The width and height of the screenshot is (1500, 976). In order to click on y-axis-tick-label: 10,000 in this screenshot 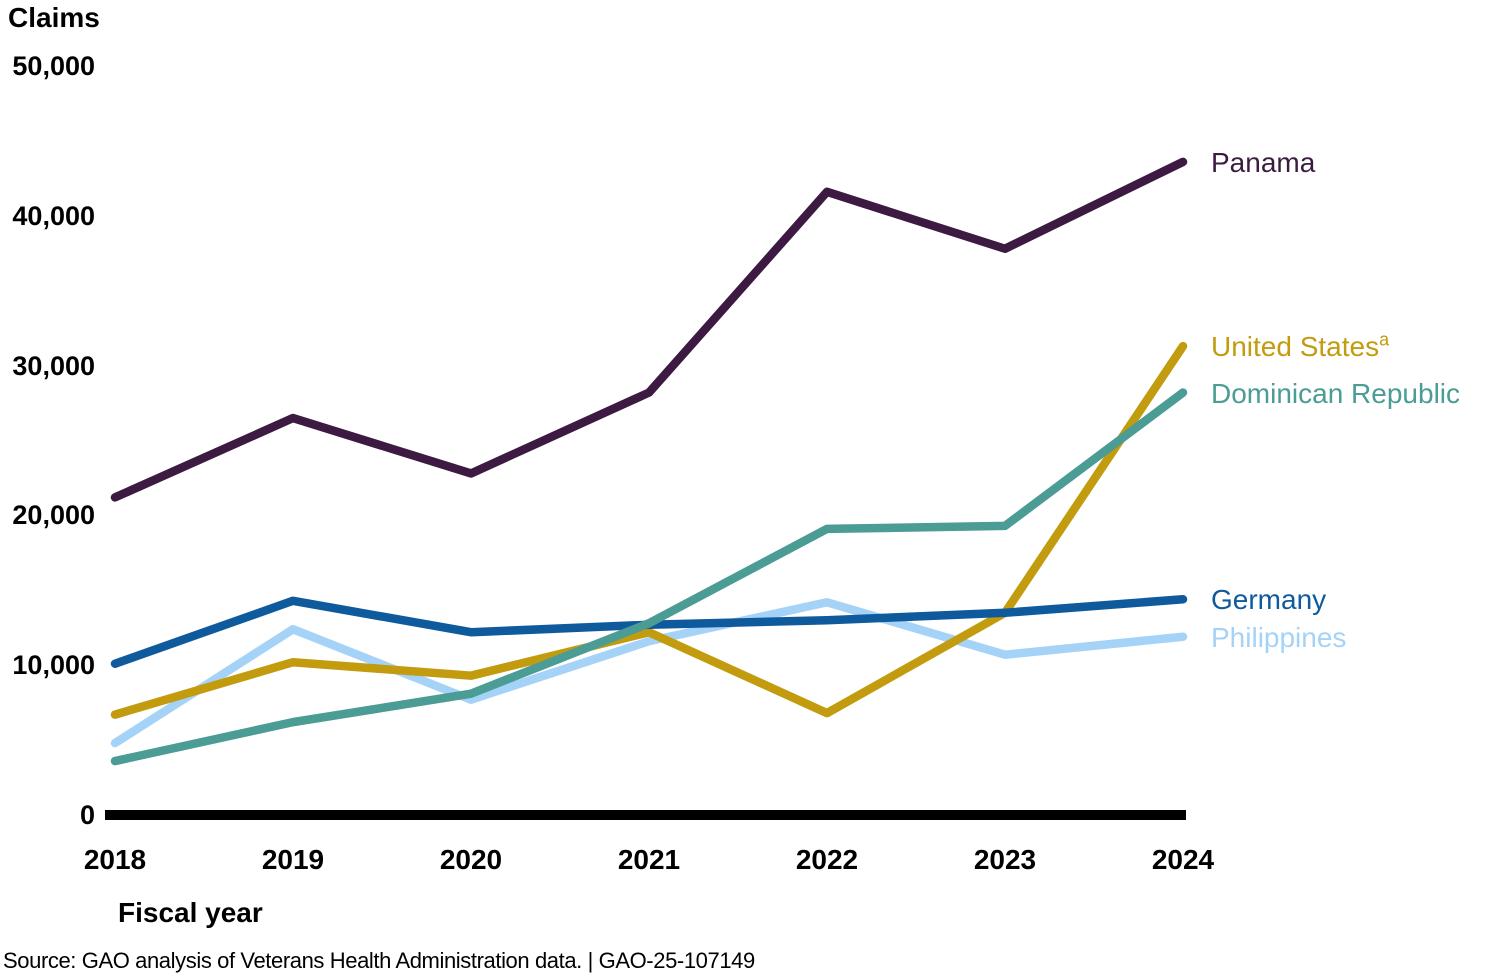, I will do `click(53, 665)`.